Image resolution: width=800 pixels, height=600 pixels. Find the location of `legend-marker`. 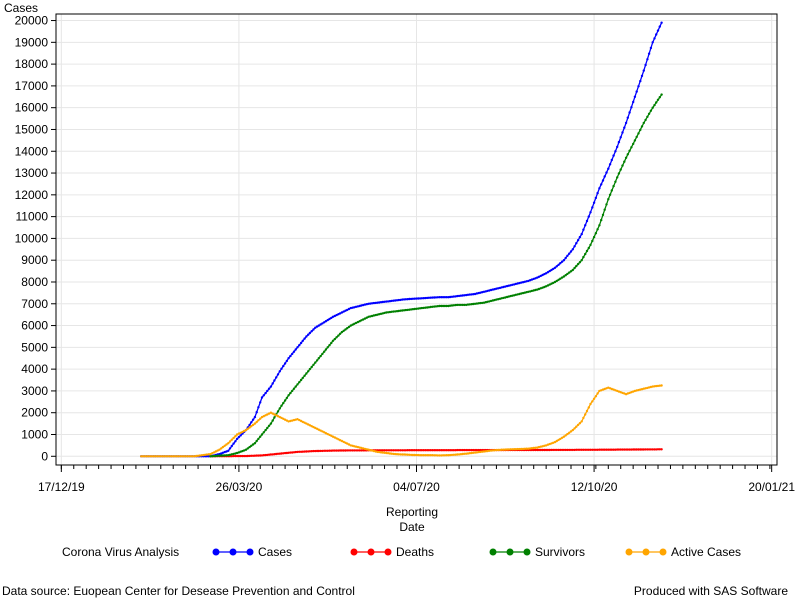

legend-marker is located at coordinates (216, 552).